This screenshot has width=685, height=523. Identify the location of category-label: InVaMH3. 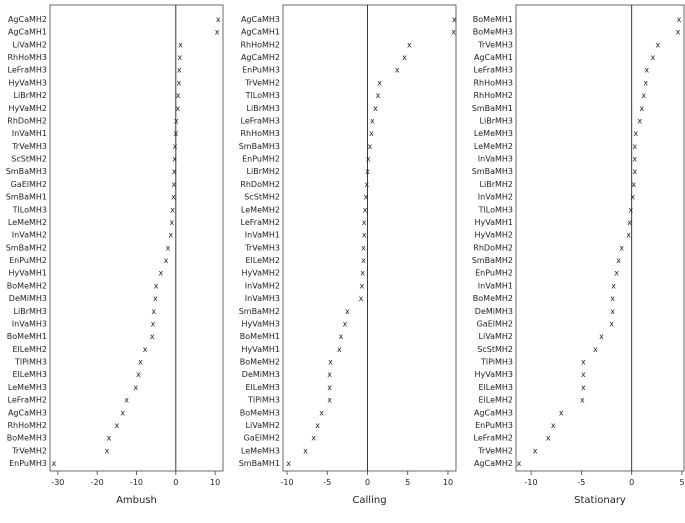
(495, 159).